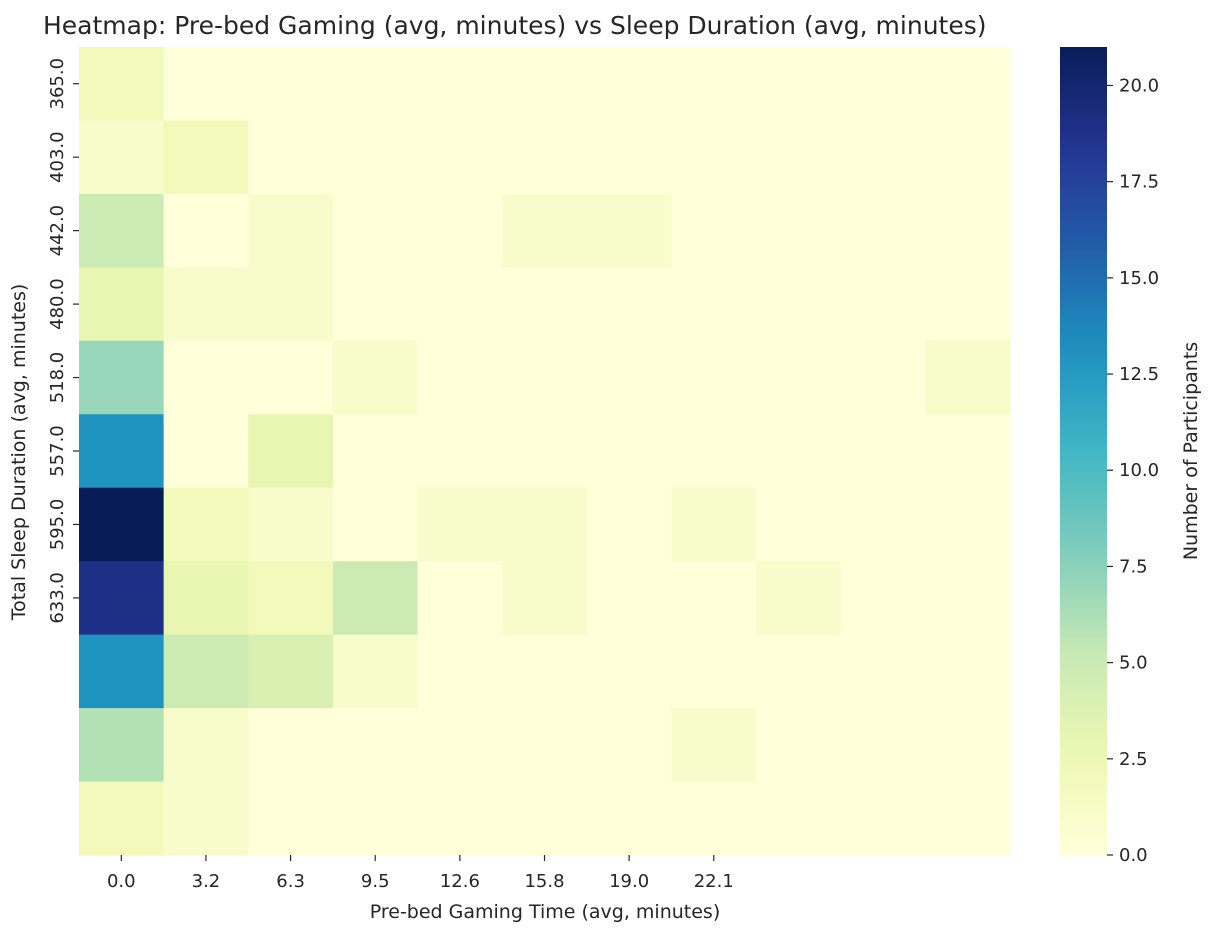 Image resolution: width=1212 pixels, height=931 pixels. Describe the element at coordinates (291, 157) in the screenshot. I see `heatmap-cell-r1-c2` at that location.